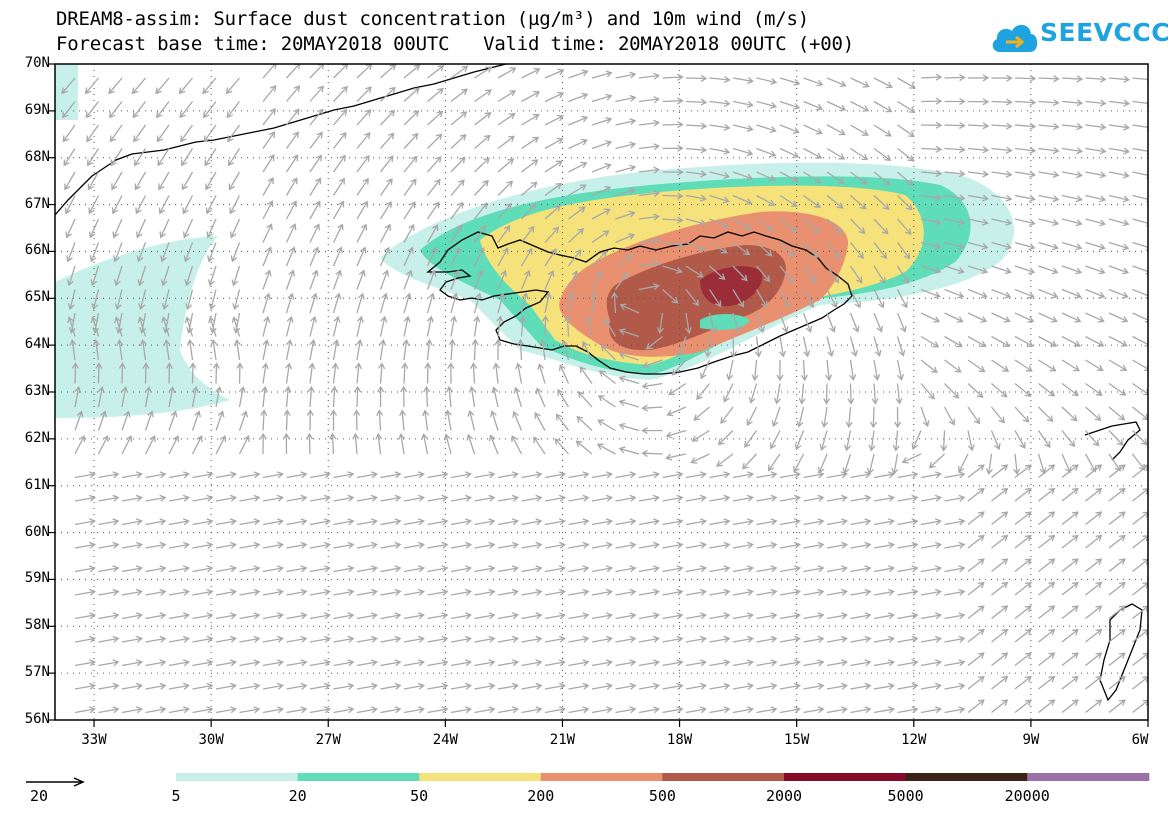 This screenshot has width=1175, height=815. Describe the element at coordinates (1105, 32) in the screenshot. I see `logo-text: SEEVCCC` at that location.